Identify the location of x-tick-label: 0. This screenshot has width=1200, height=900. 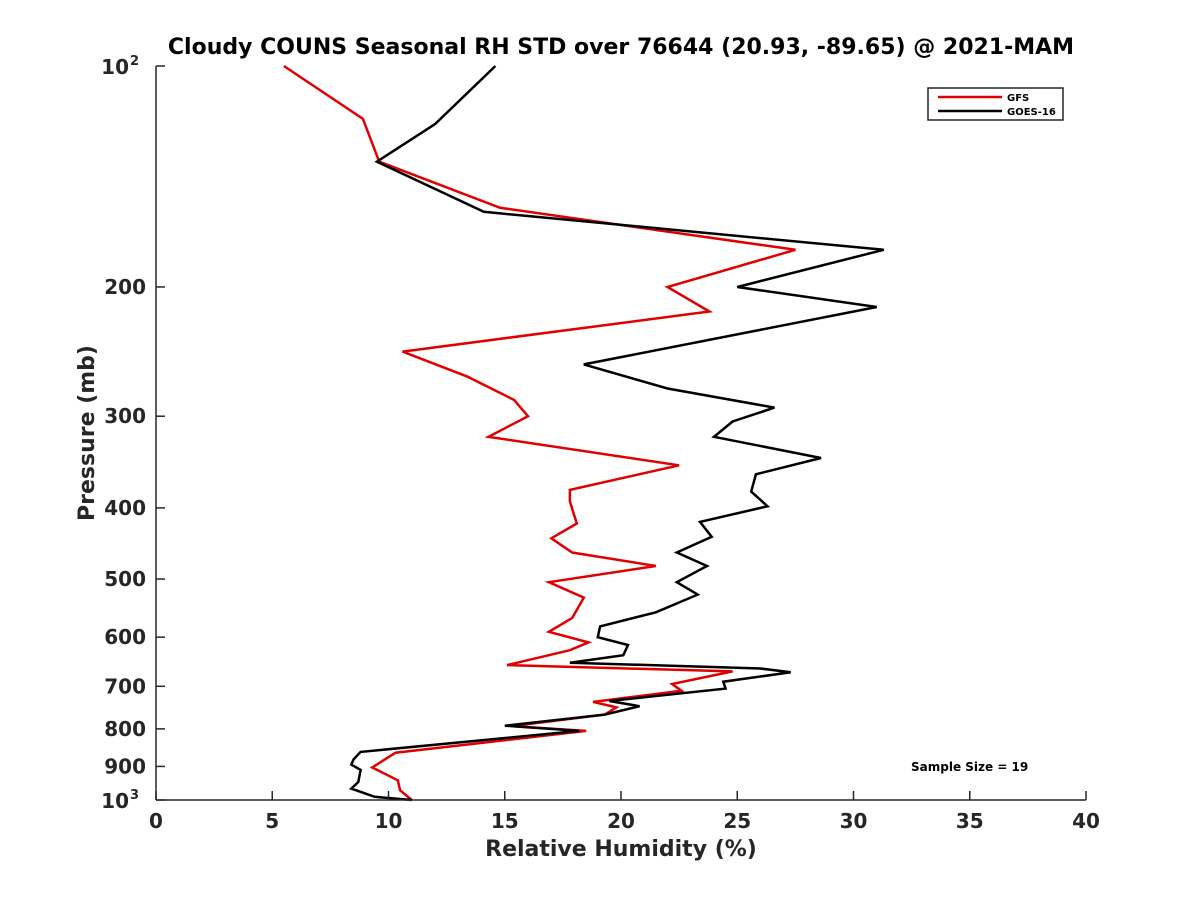
(156, 821).